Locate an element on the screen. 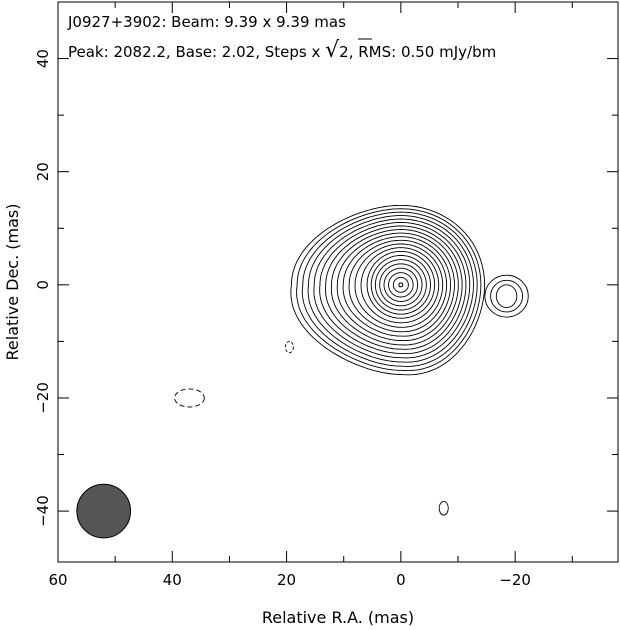  beam-ellipse is located at coordinates (104, 511).